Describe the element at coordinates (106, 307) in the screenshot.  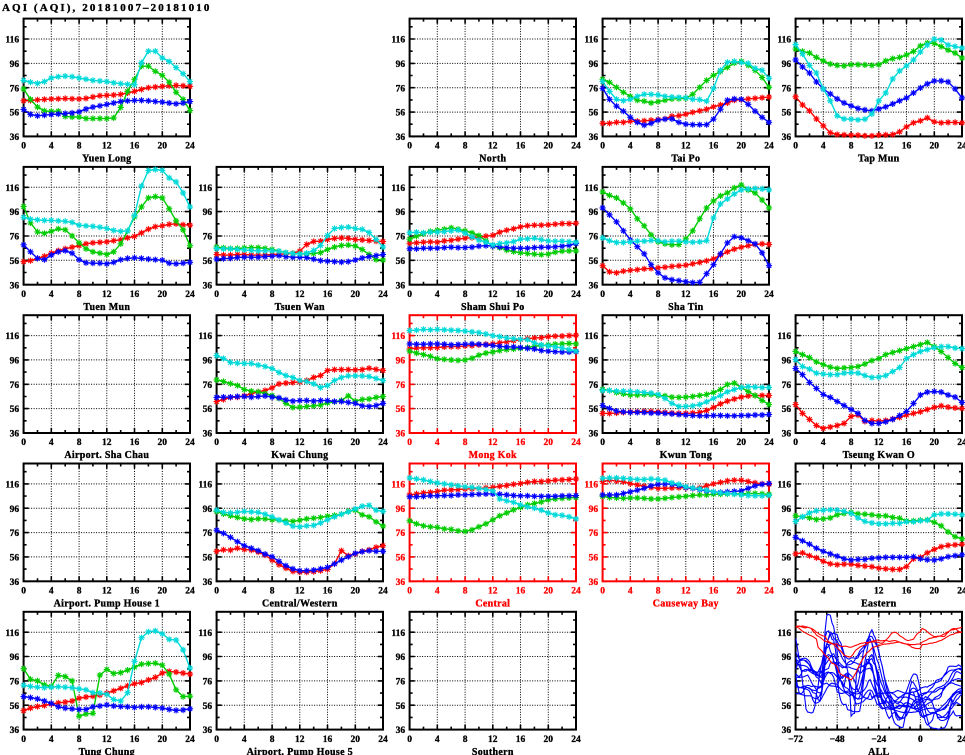
I see `svg-text: Tuen Mun` at that location.